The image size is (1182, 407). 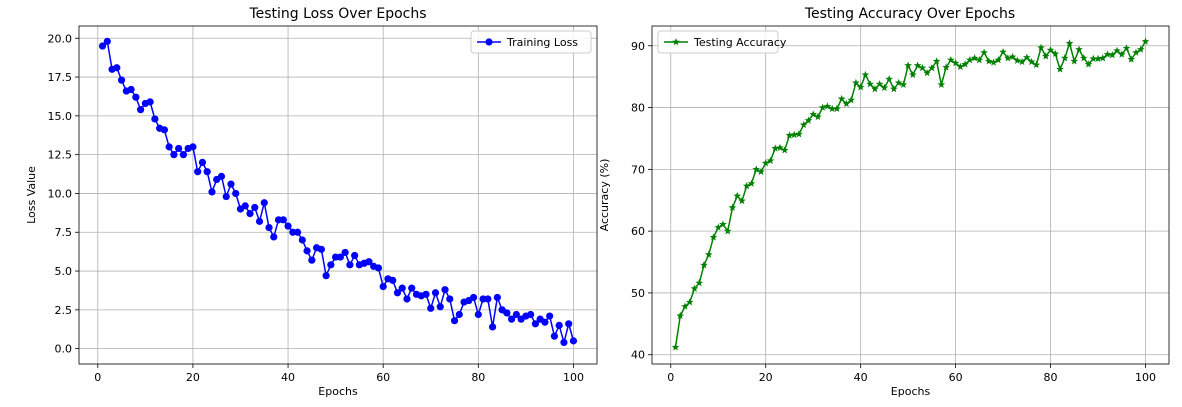 What do you see at coordinates (288, 377) in the screenshot?
I see `x-tick-label: 40` at bounding box center [288, 377].